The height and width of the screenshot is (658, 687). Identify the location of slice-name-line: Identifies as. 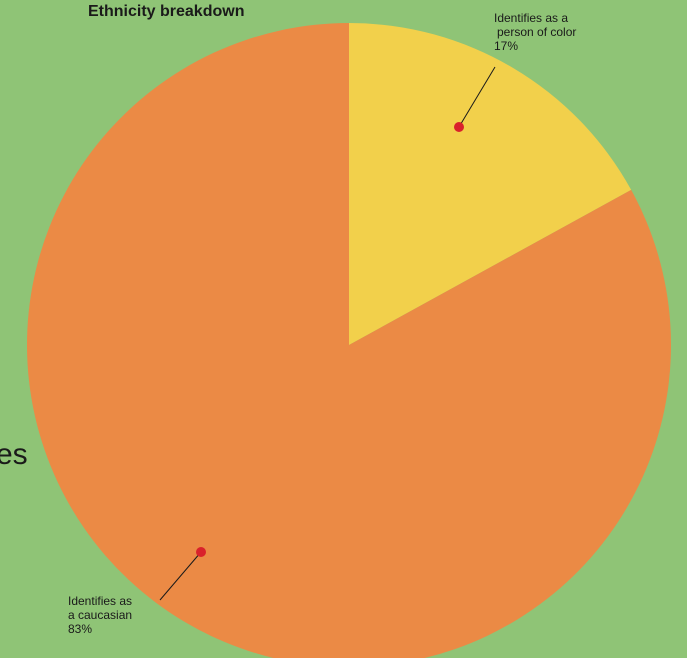
(100, 601).